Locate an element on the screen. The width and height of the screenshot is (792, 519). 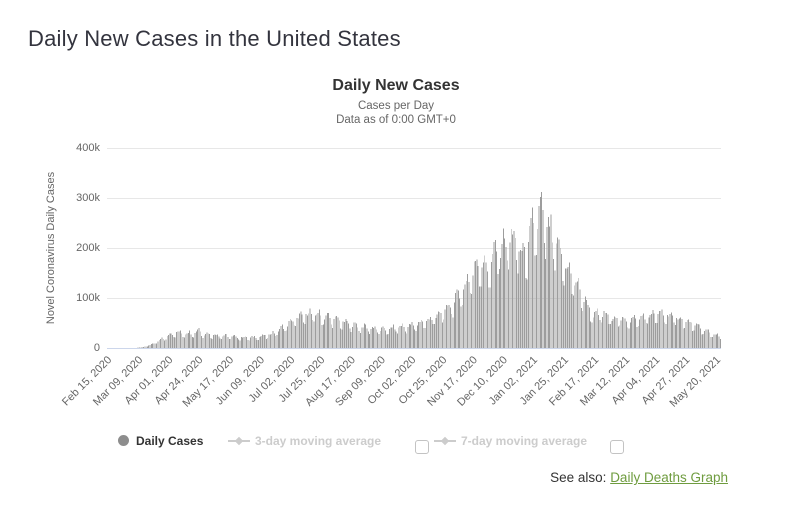
chart-subtitle-cases-per-day: Cases per Day is located at coordinates (396, 106).